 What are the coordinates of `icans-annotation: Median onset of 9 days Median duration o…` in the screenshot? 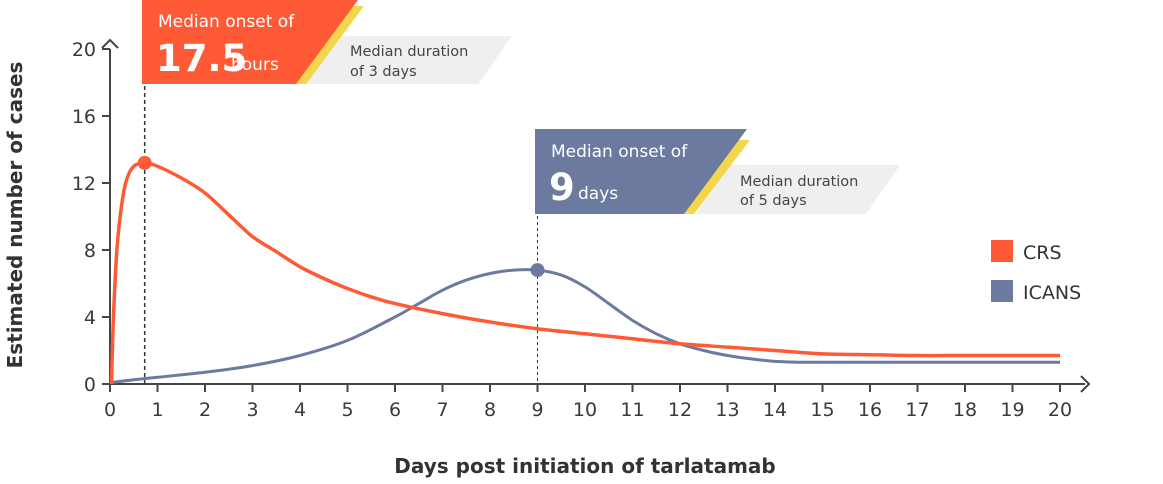 It's located at (717, 171).